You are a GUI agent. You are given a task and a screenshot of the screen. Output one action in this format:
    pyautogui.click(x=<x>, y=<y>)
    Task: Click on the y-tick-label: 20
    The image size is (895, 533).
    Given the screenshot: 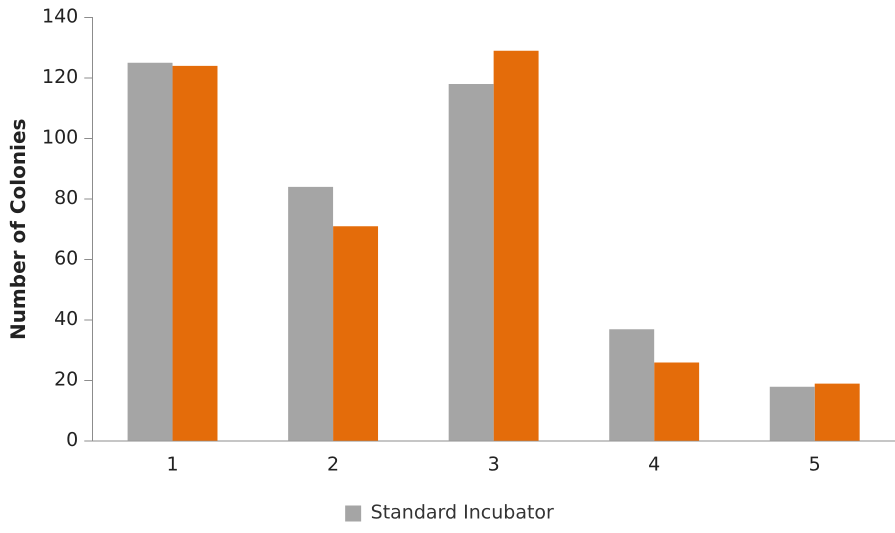 What is the action you would take?
    pyautogui.click(x=66, y=379)
    